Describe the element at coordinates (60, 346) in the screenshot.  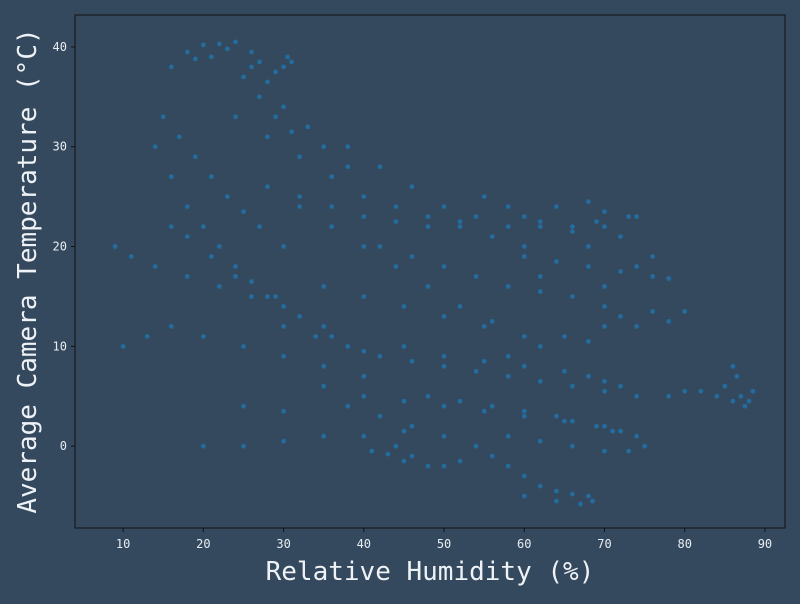
I see `y-tick-label: 10` at that location.